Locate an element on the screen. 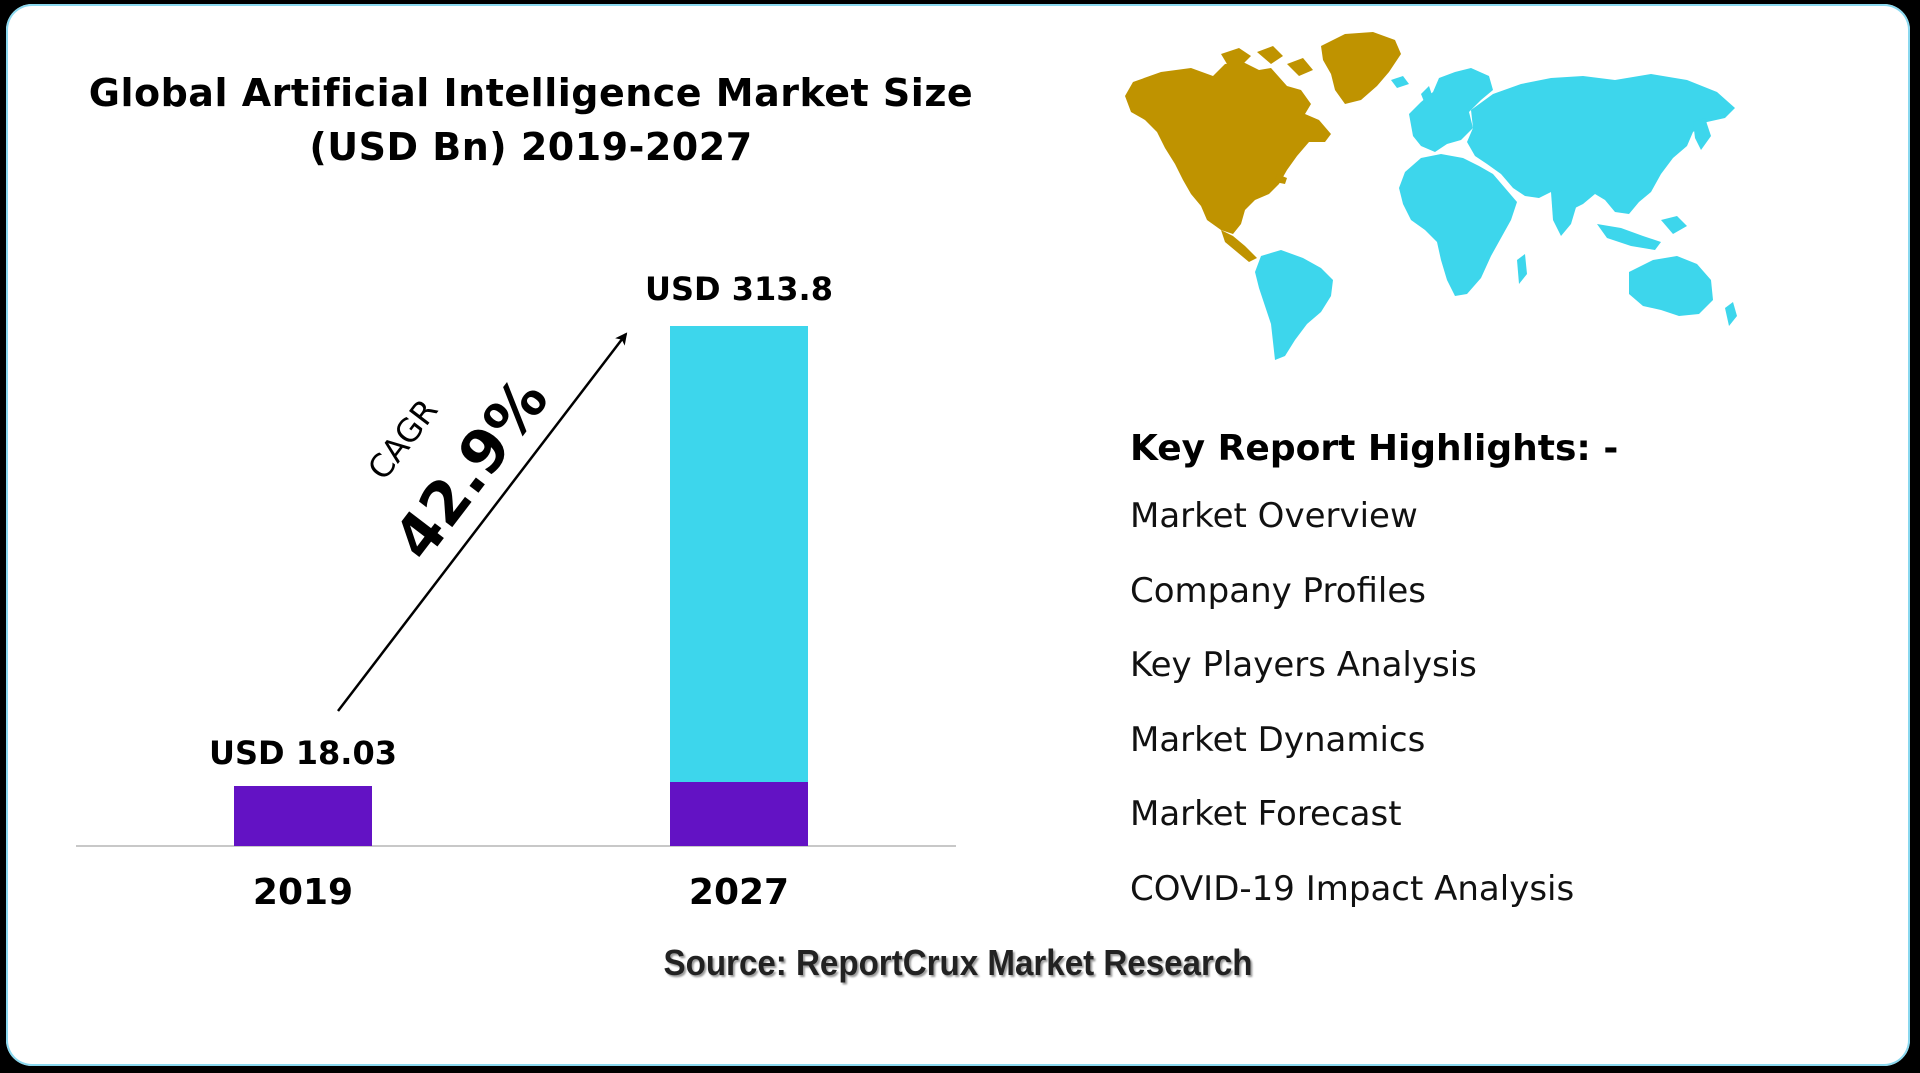 Image resolution: width=1920 pixels, height=1073 pixels. x-tick-label-2019: 2019 is located at coordinates (303, 892).